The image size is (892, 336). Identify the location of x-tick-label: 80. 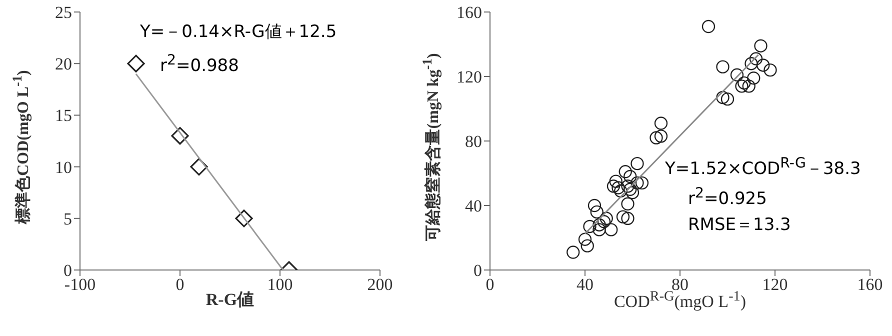
(680, 284).